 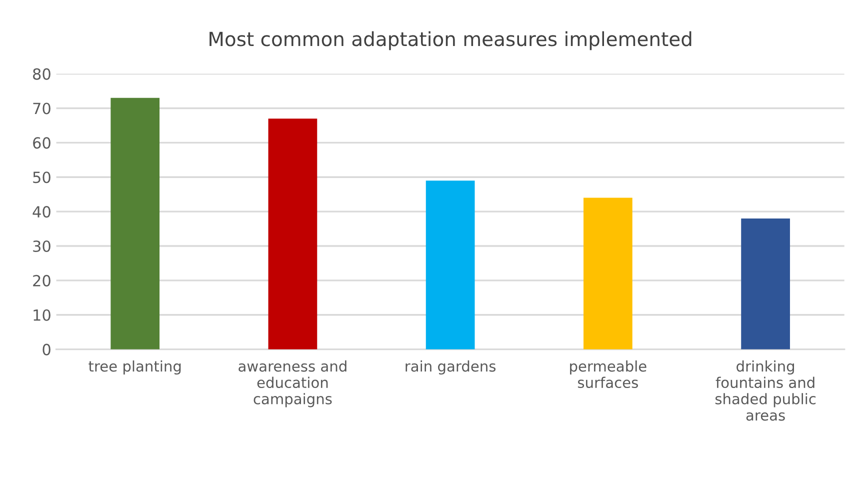 What do you see at coordinates (41, 178) in the screenshot?
I see `y-tick-label: 50` at bounding box center [41, 178].